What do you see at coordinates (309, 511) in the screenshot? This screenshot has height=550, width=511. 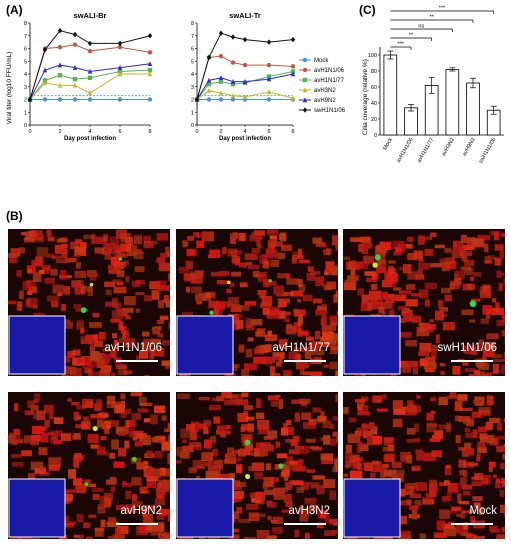 I see `micrograph-label: avH3N2` at bounding box center [309, 511].